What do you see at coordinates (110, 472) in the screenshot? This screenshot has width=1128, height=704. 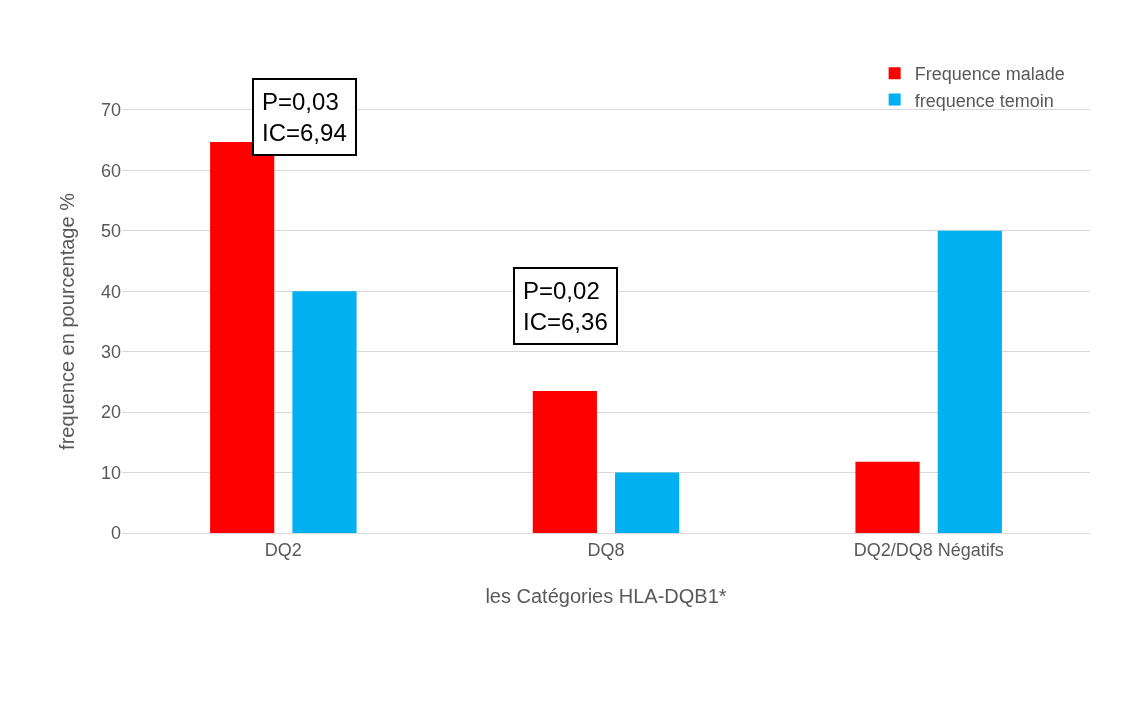 I see `y-tick-label: 10` at bounding box center [110, 472].